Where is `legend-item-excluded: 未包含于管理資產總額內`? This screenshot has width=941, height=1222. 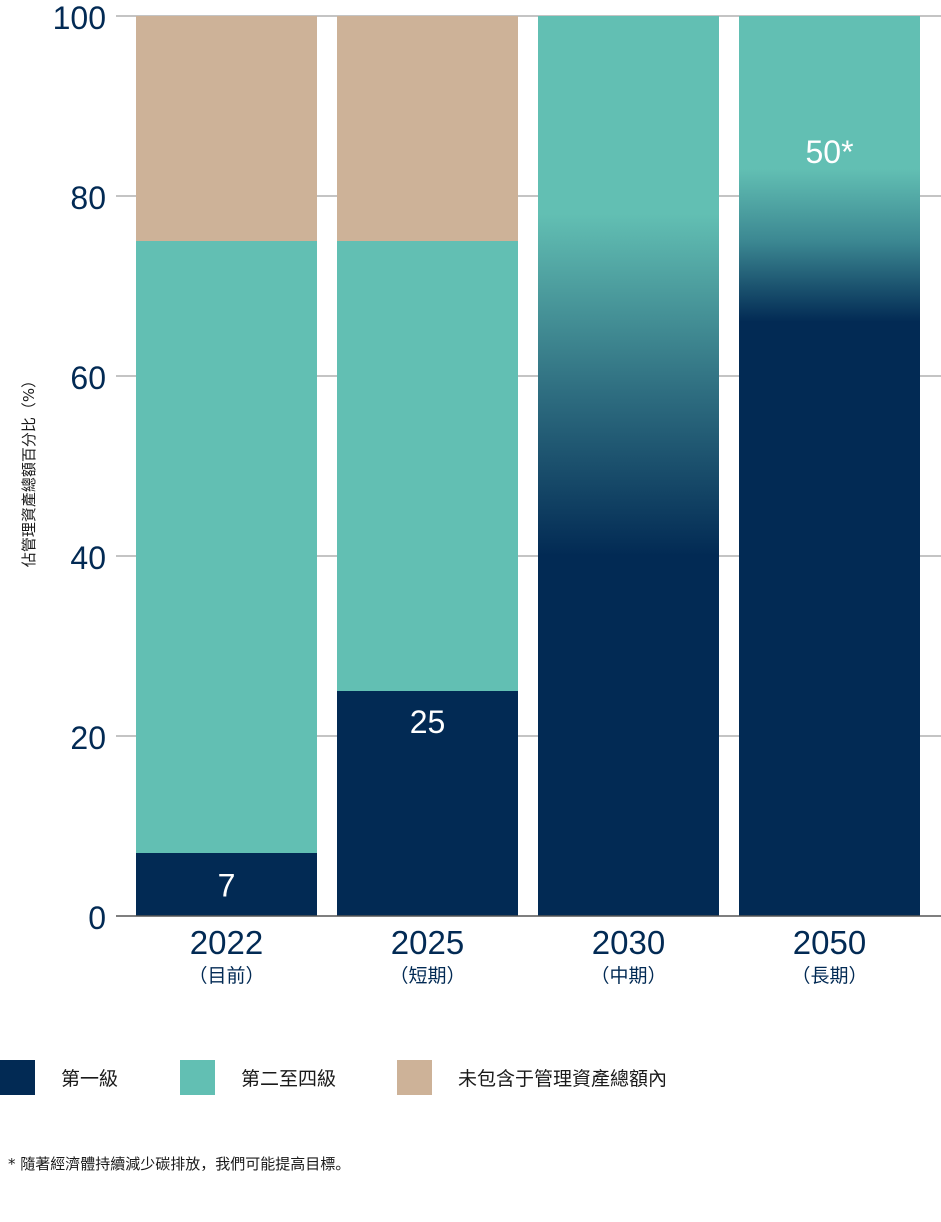
legend-item-excluded: 未包含于管理資產總額內 is located at coordinates (532, 1077).